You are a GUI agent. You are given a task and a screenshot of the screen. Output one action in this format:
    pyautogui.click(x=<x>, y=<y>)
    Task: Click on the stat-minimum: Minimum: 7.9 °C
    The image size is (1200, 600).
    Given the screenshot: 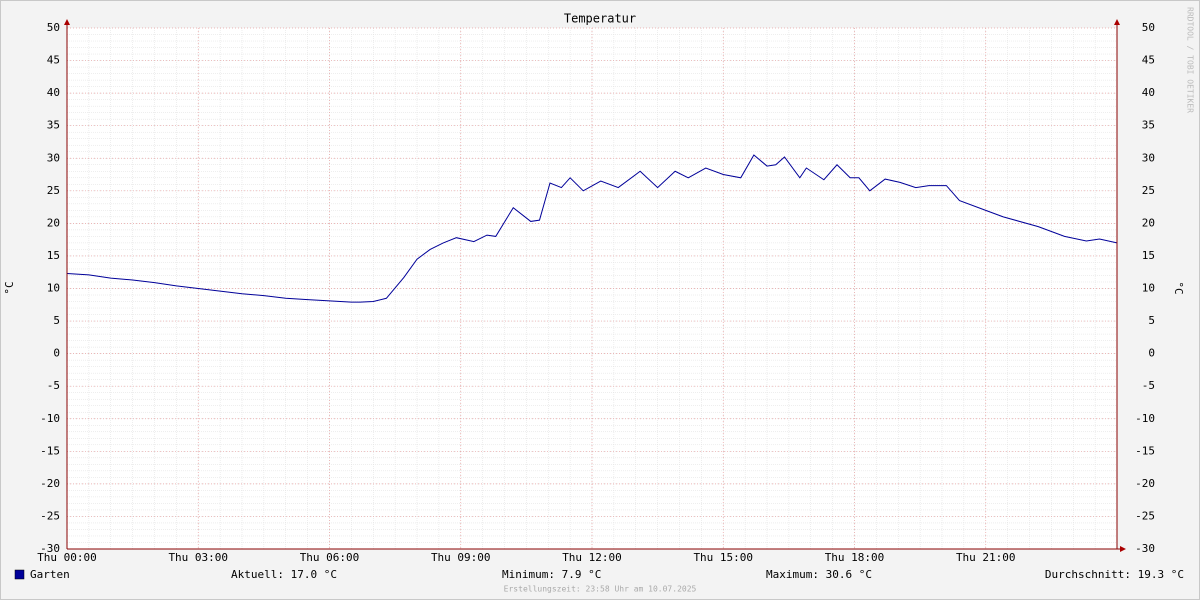 What is the action you would take?
    pyautogui.click(x=551, y=574)
    